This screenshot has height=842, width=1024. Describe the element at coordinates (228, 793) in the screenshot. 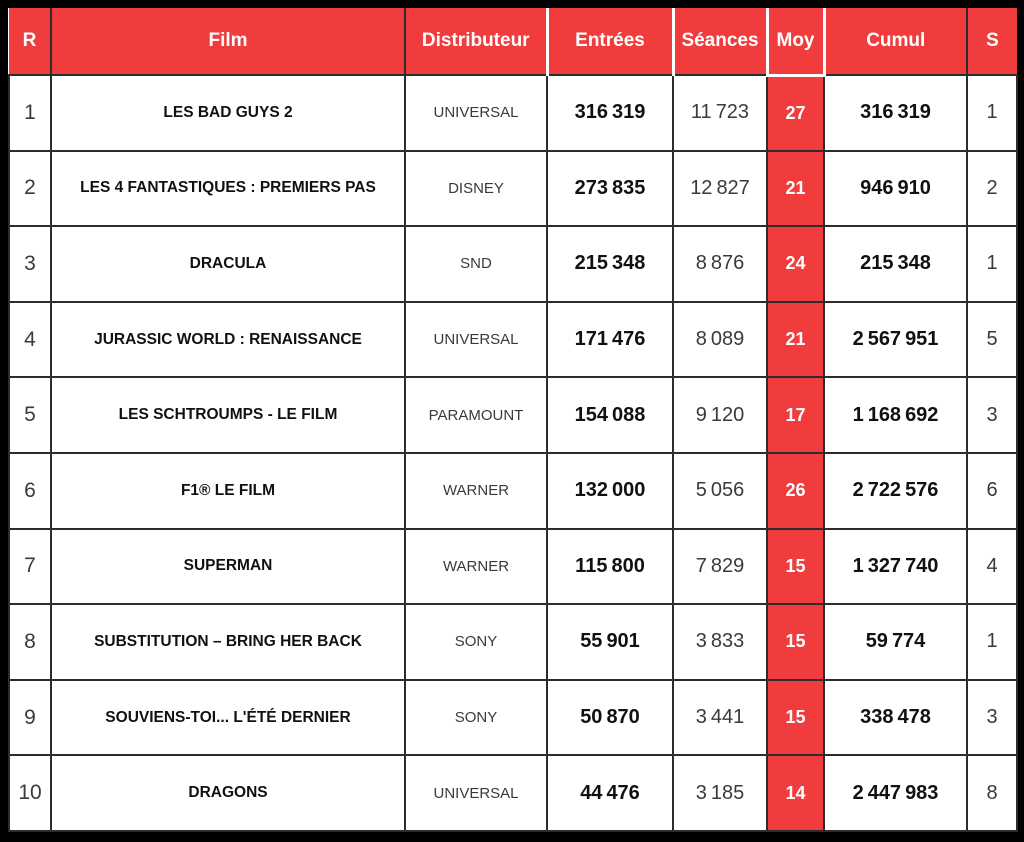

I see `cell-film: DRAGONS` at that location.